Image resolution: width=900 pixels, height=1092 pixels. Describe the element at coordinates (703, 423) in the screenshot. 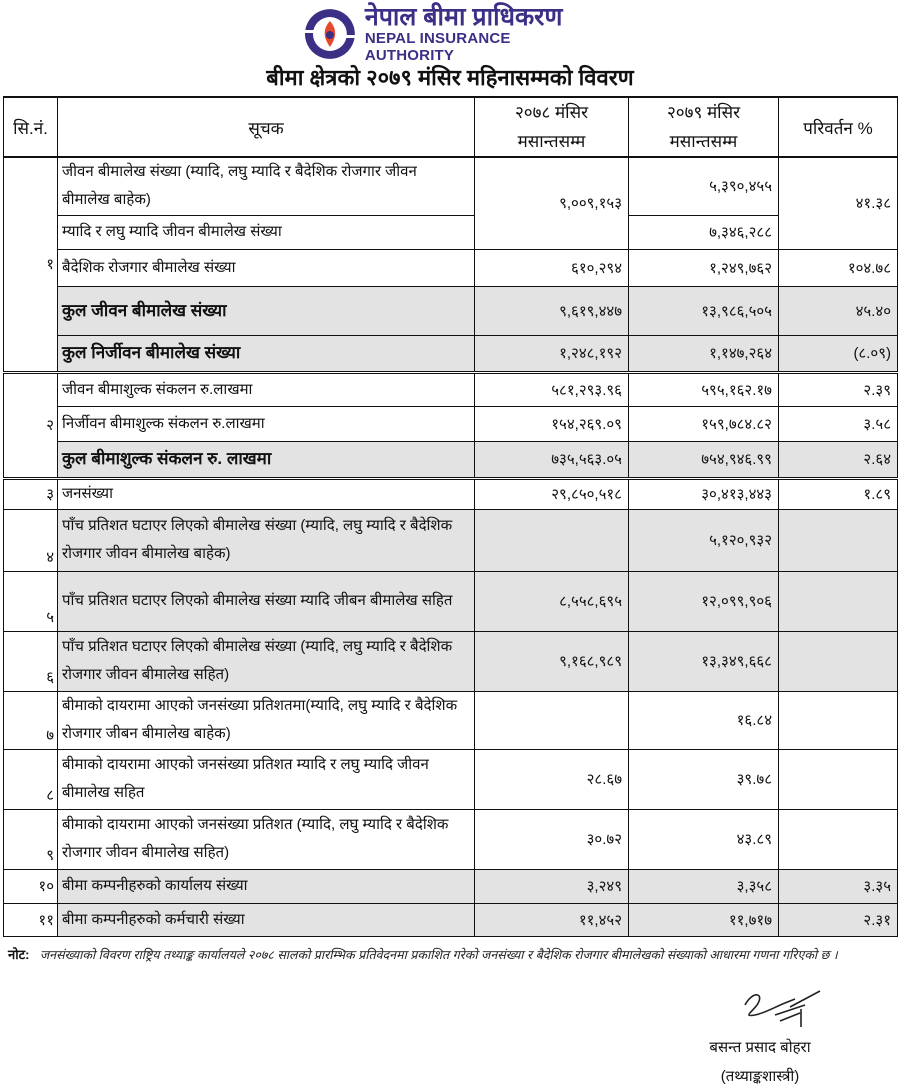

I see `value-2079: १५९,७८४.८२` at that location.